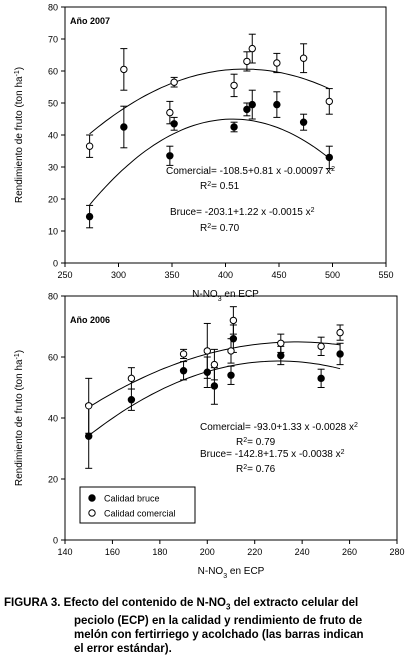  What do you see at coordinates (231, 573) in the screenshot?
I see `x-axis-label: N-NO3 en ECP` at bounding box center [231, 573].